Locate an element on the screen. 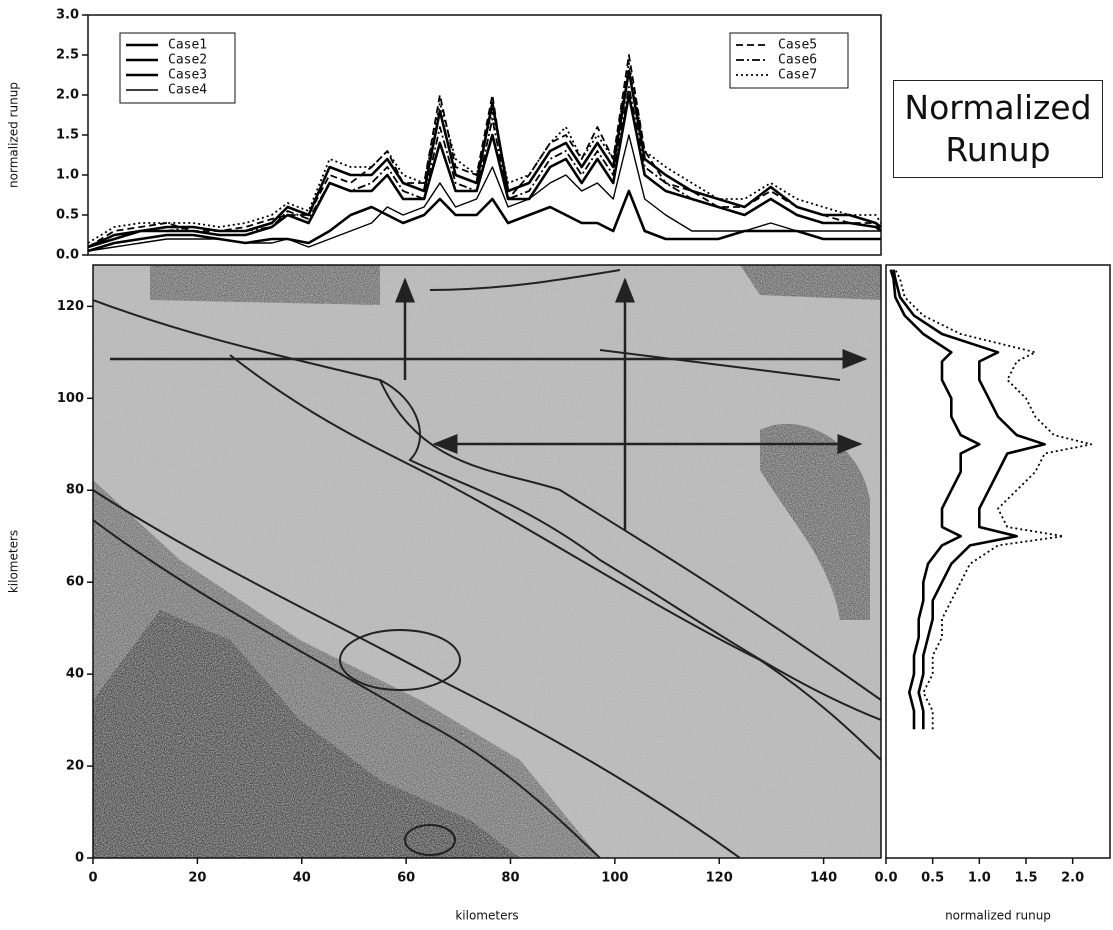 The height and width of the screenshot is (930, 1113). y-tick-label: 20 is located at coordinates (75, 766).